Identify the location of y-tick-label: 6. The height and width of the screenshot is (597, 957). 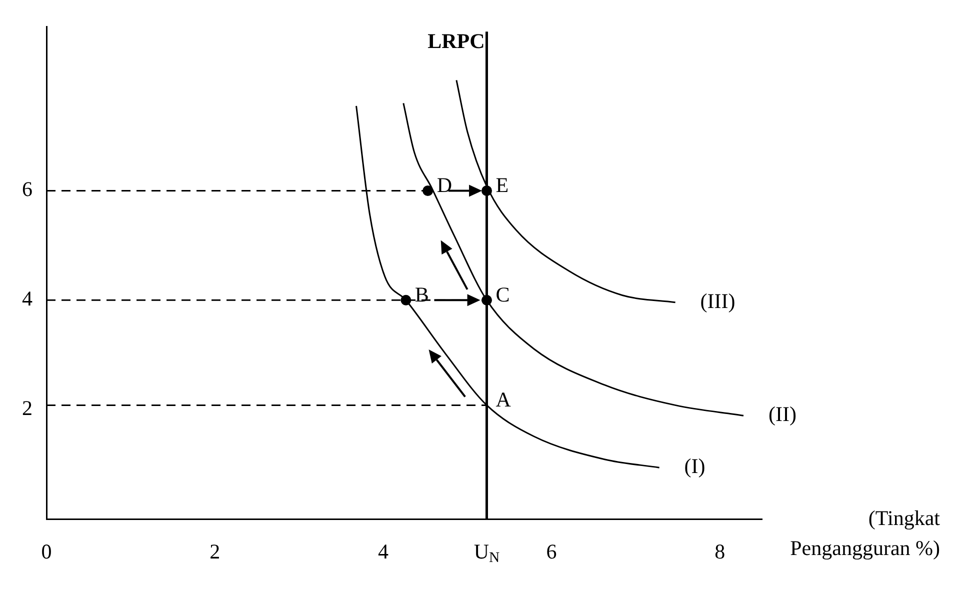
(27, 189).